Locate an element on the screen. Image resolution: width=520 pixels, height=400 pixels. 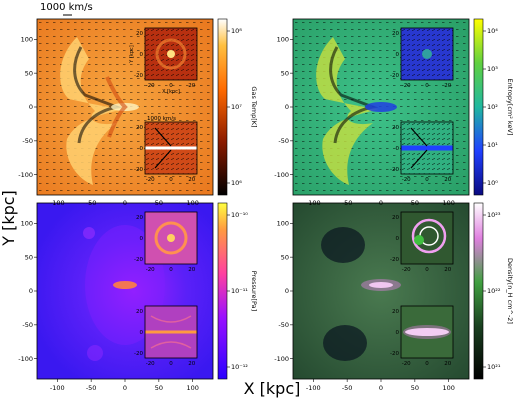
density-cavity-top is located at coordinates (343, 245).